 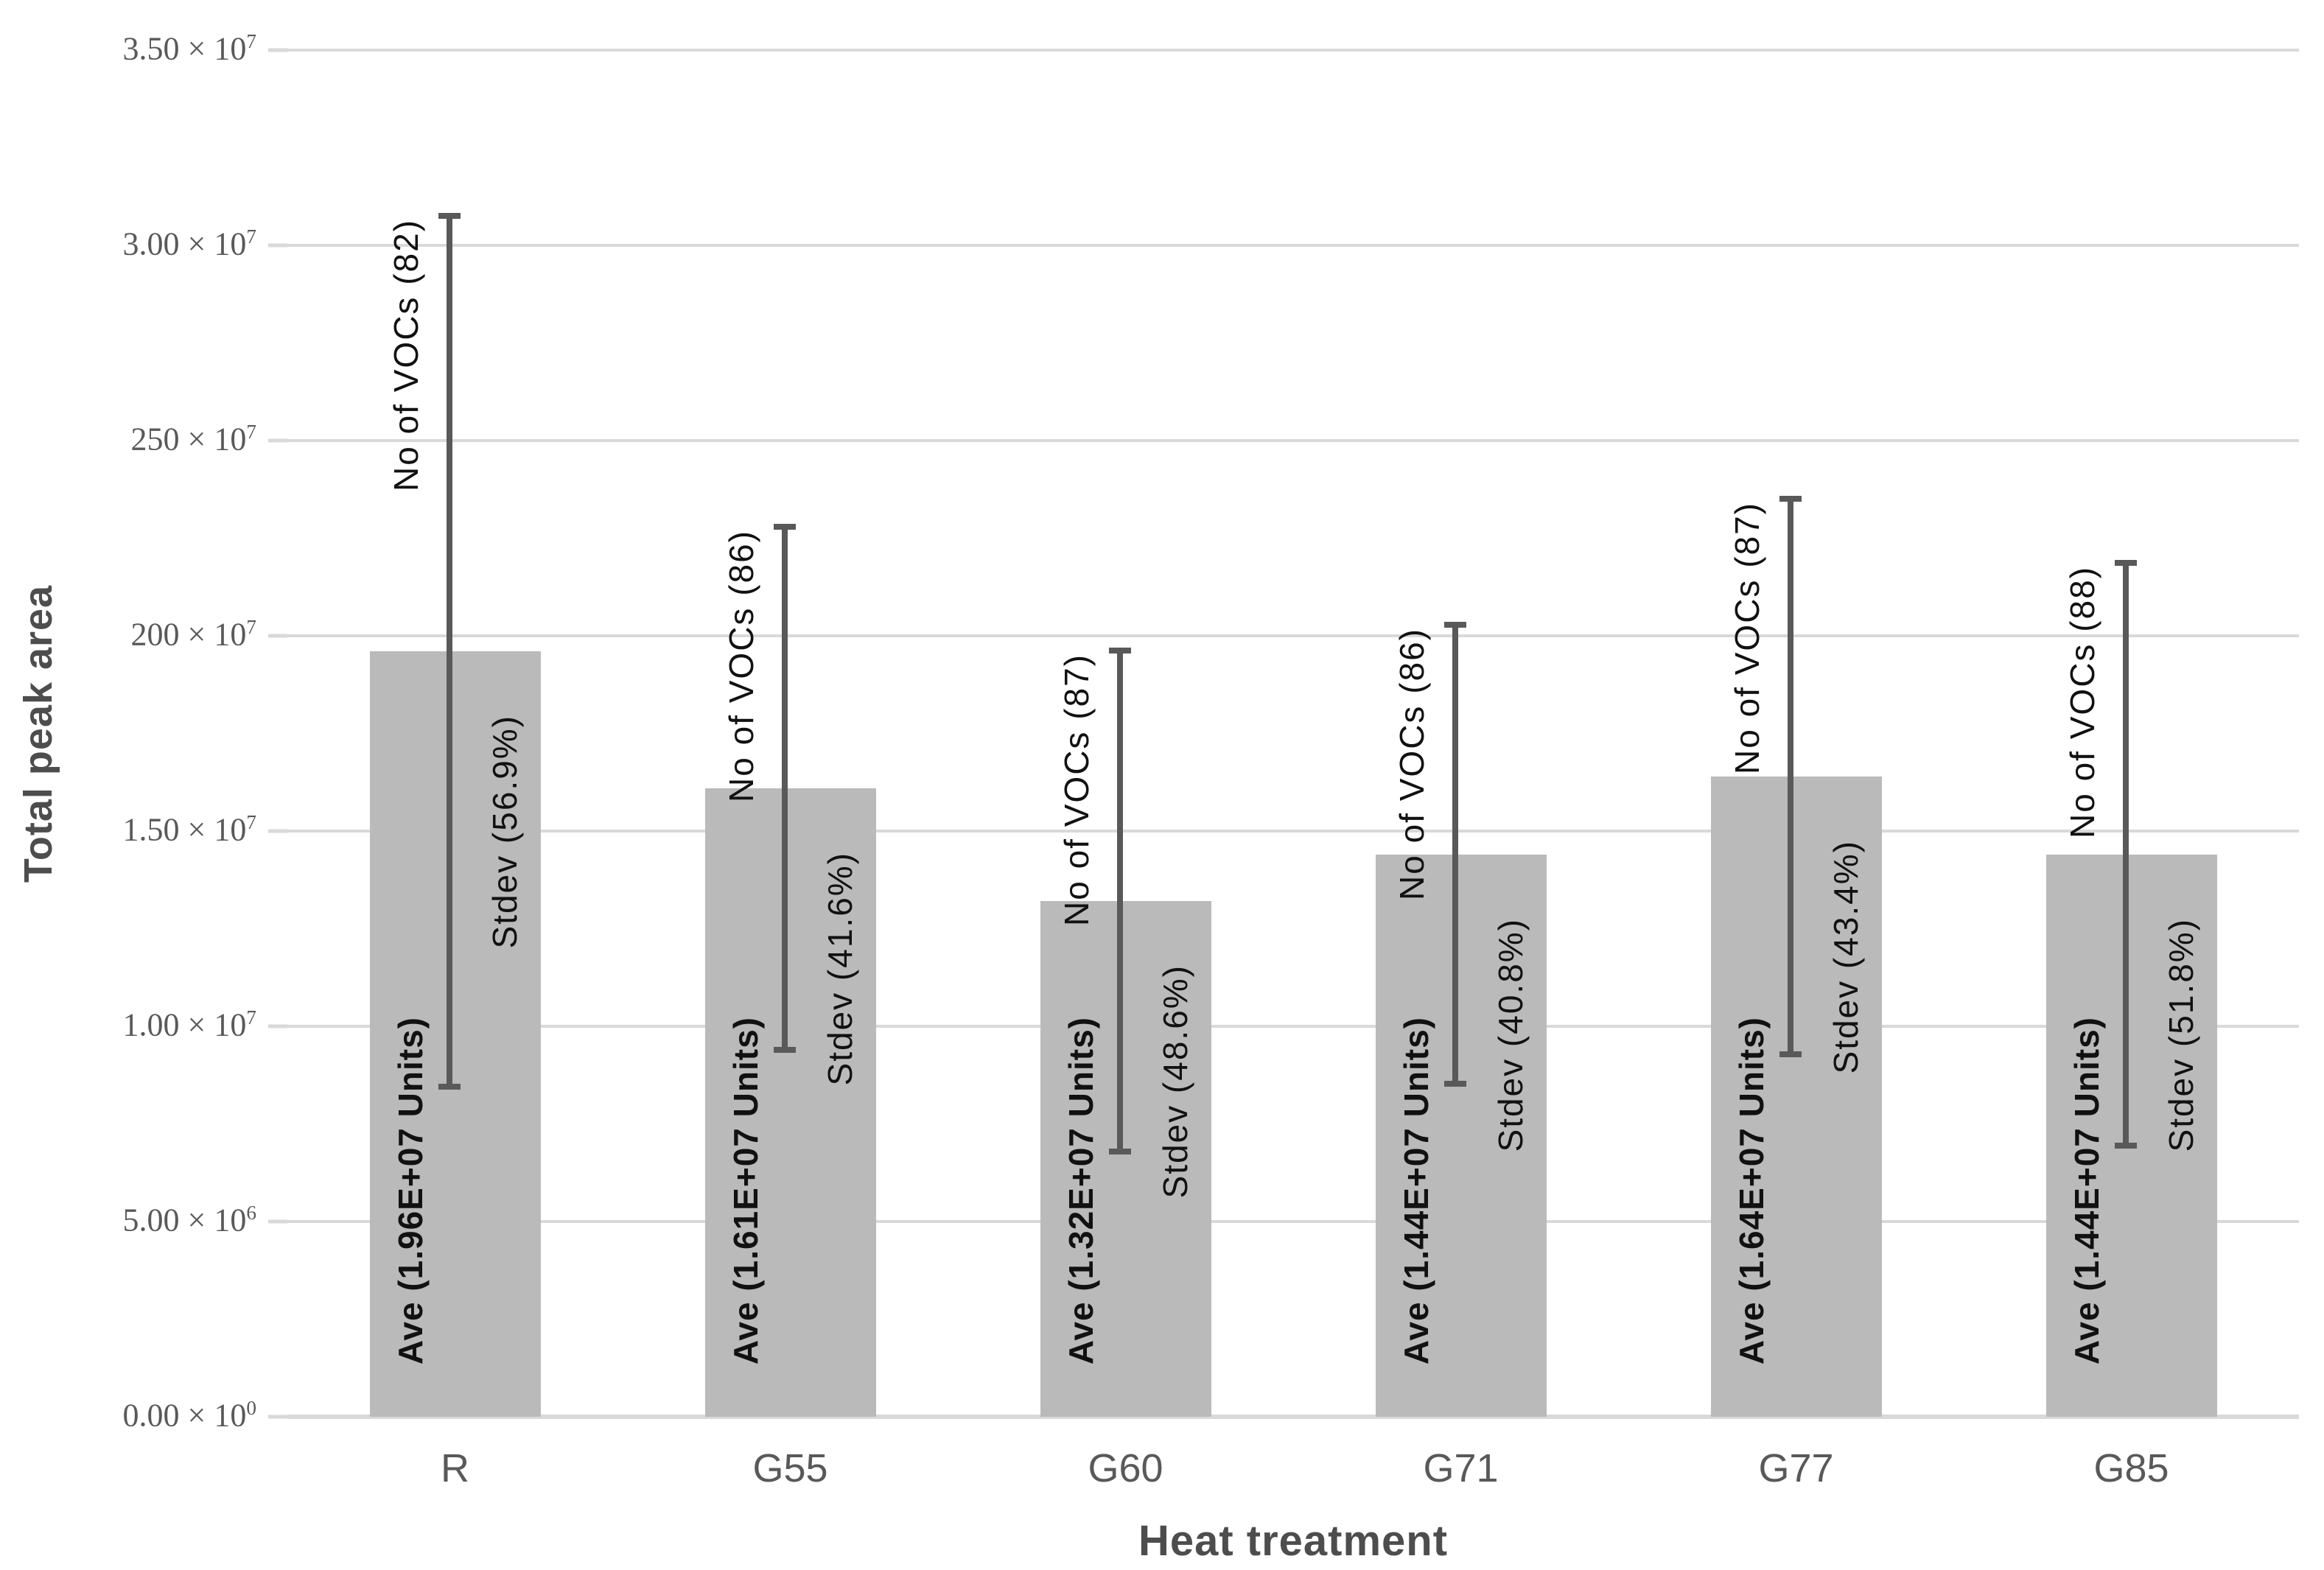 What do you see at coordinates (1461, 1135) in the screenshot?
I see `bar-G71` at bounding box center [1461, 1135].